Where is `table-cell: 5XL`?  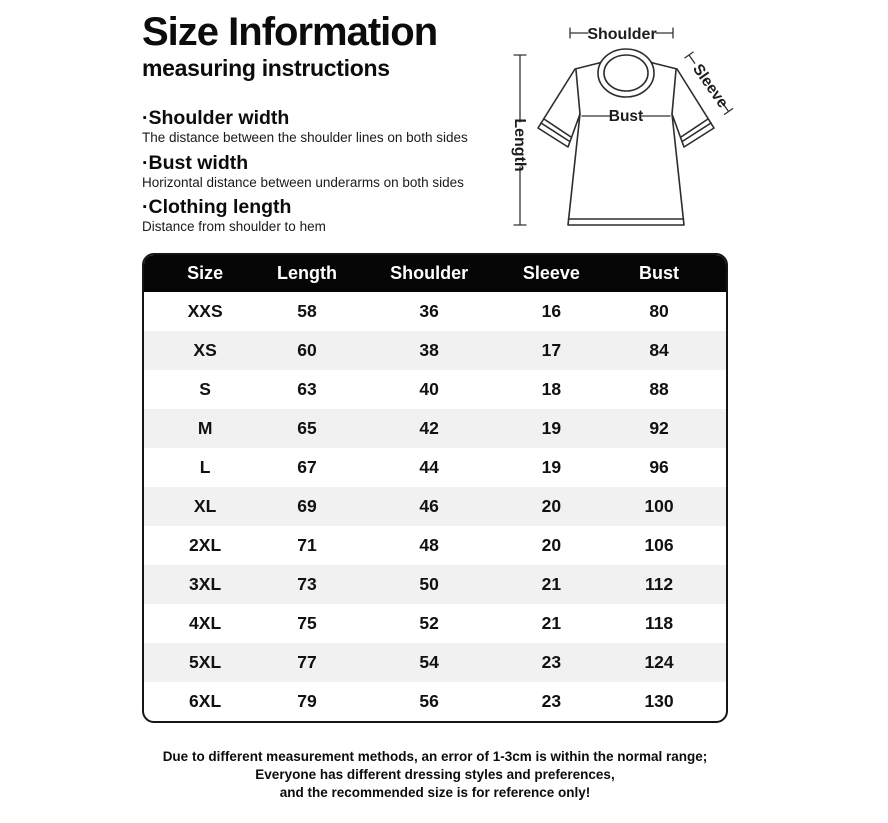 table-cell: 5XL is located at coordinates (205, 662).